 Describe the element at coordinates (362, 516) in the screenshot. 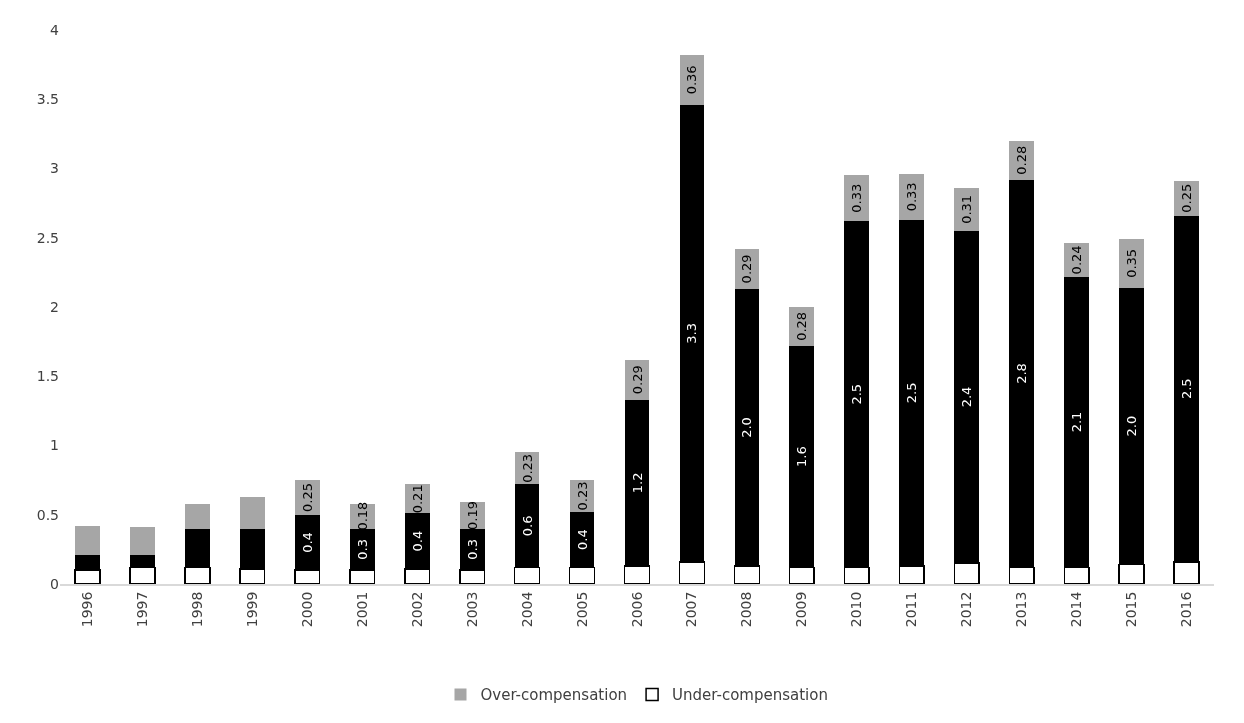

I see `data-label: 0.18` at that location.